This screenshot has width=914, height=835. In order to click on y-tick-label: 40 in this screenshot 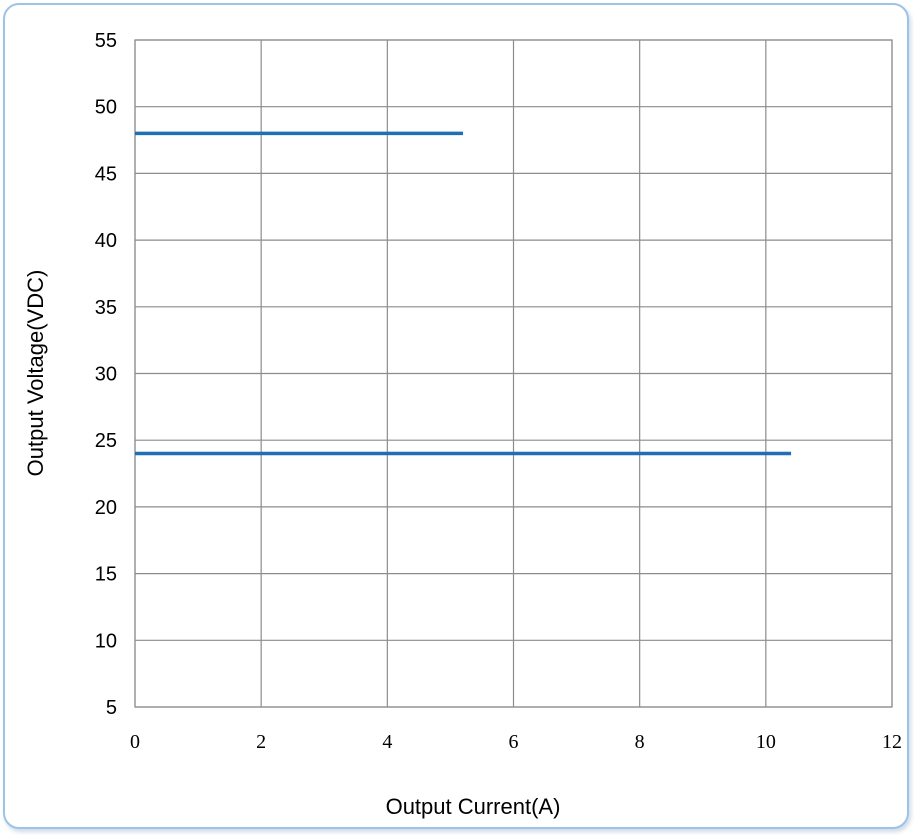, I will do `click(106, 241)`.